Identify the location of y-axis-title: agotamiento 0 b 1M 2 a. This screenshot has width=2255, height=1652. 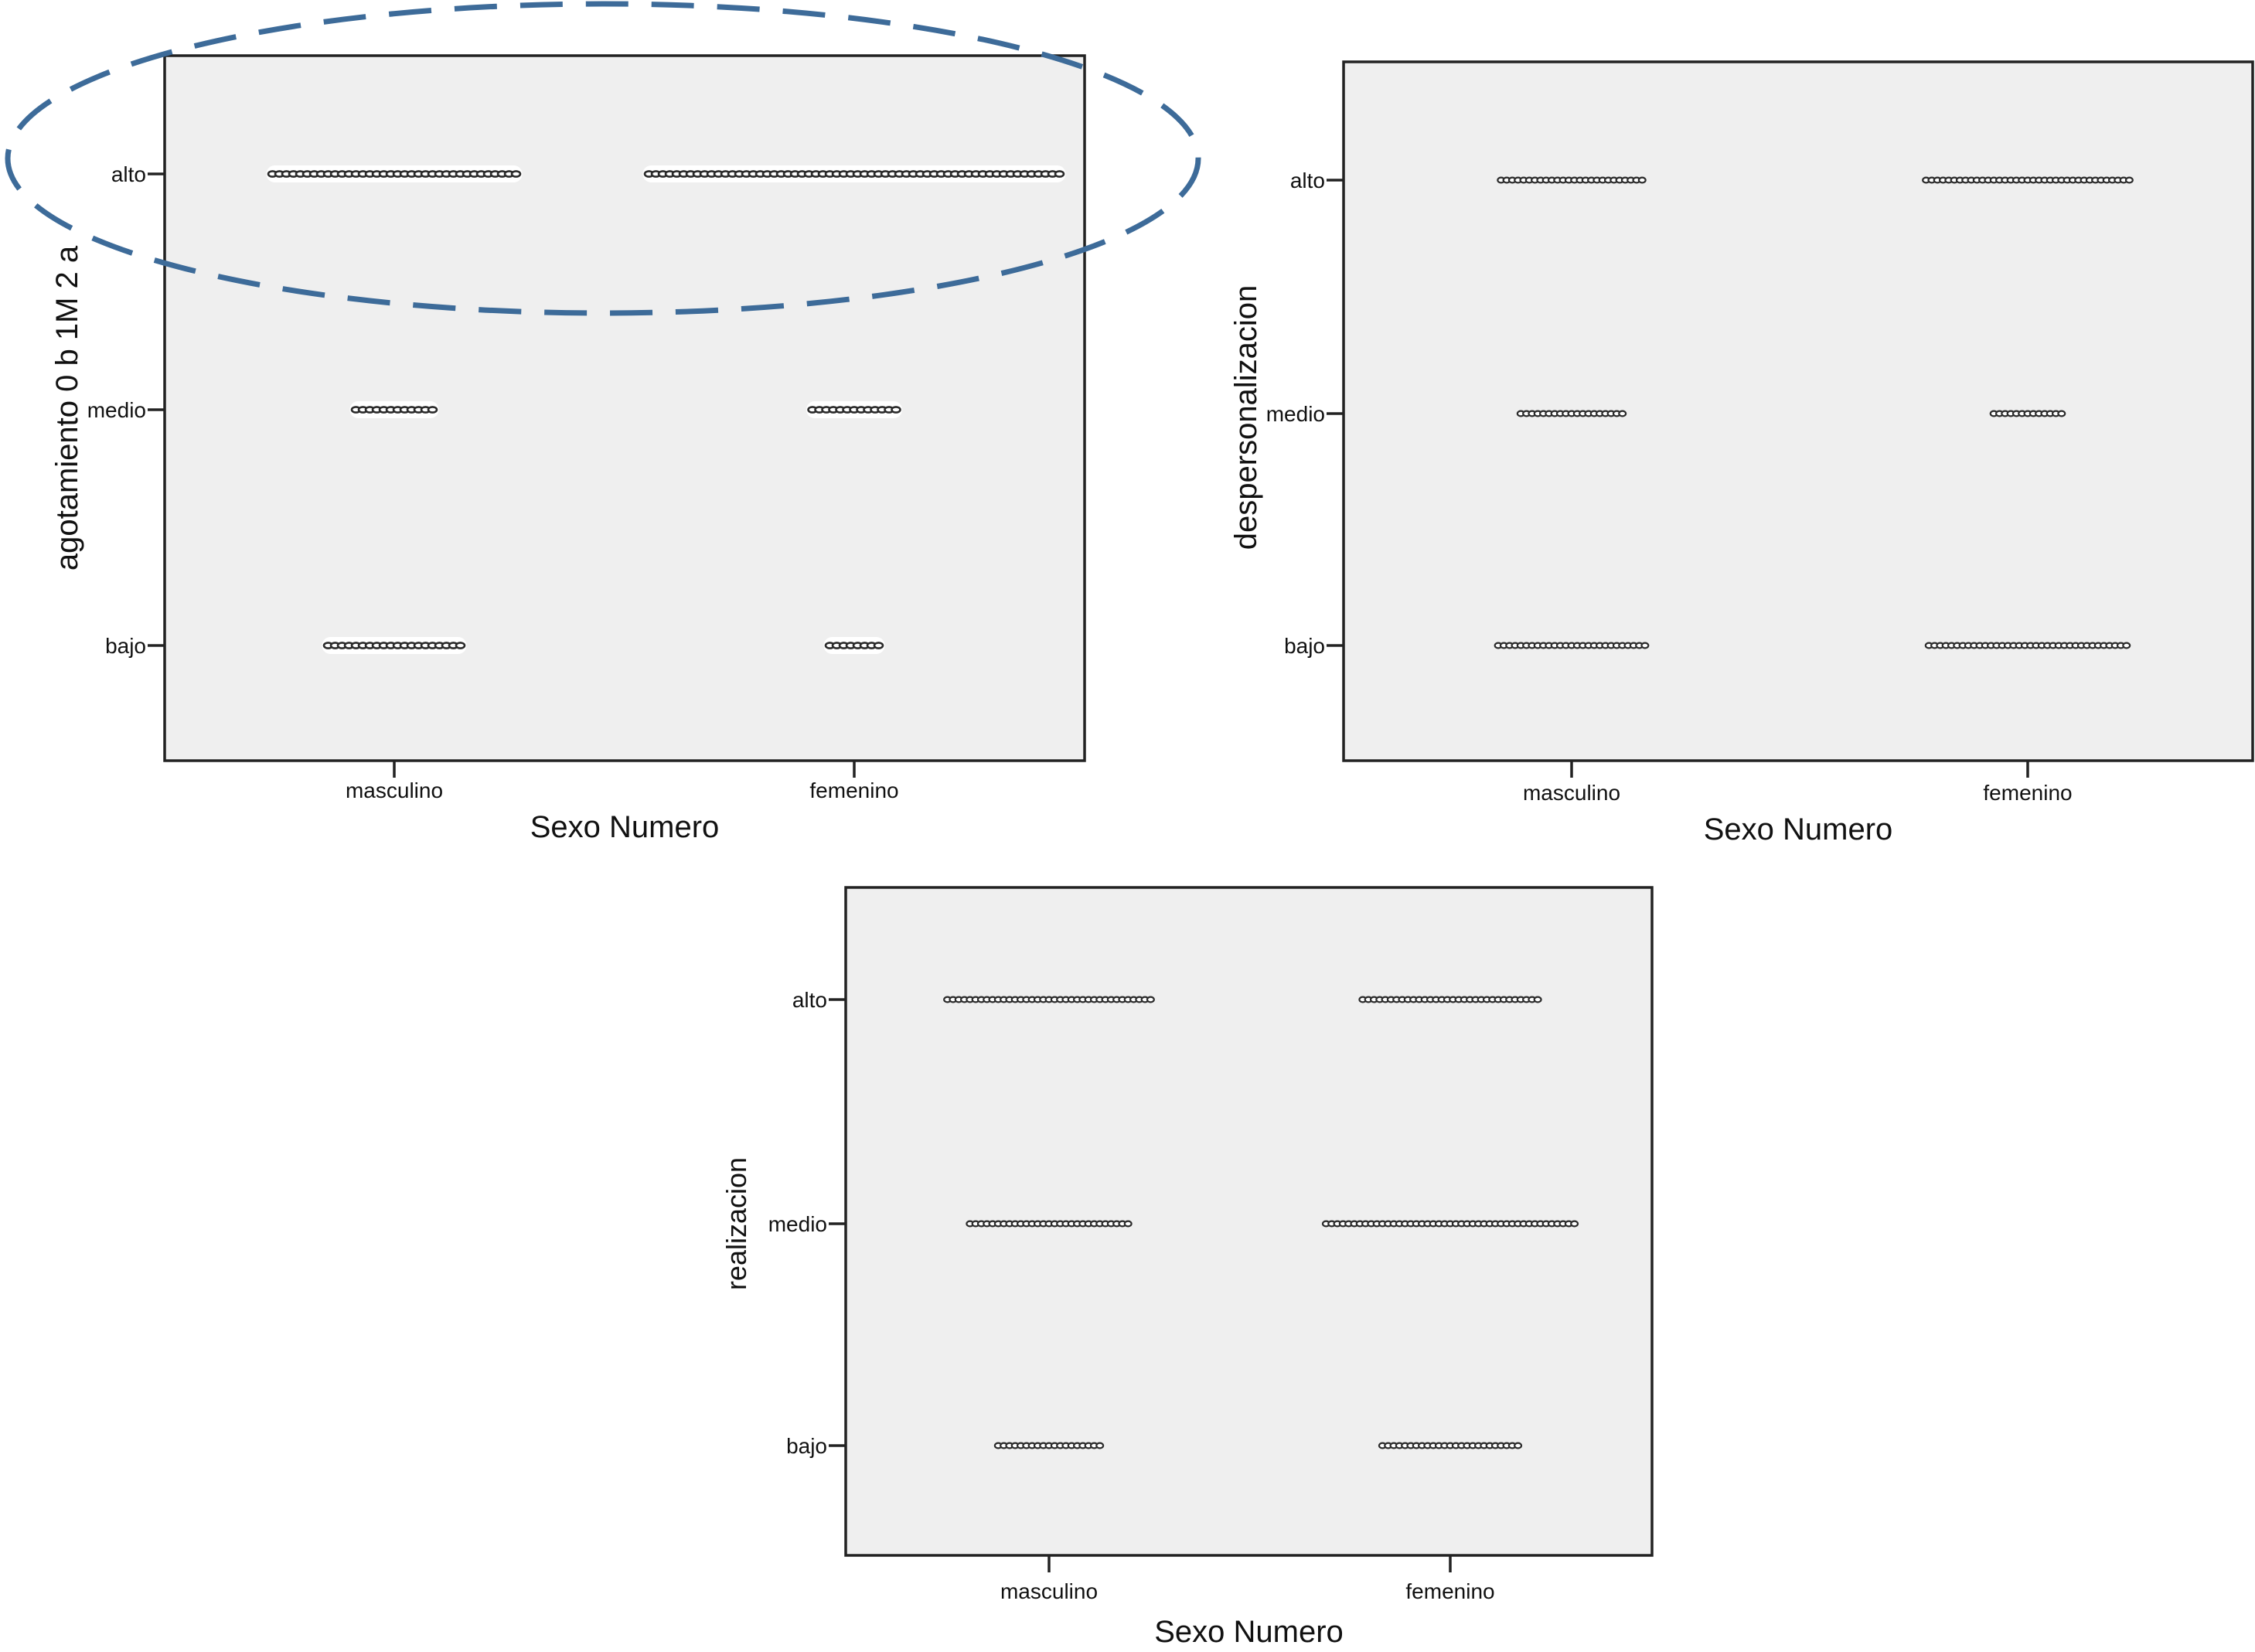
(67, 408).